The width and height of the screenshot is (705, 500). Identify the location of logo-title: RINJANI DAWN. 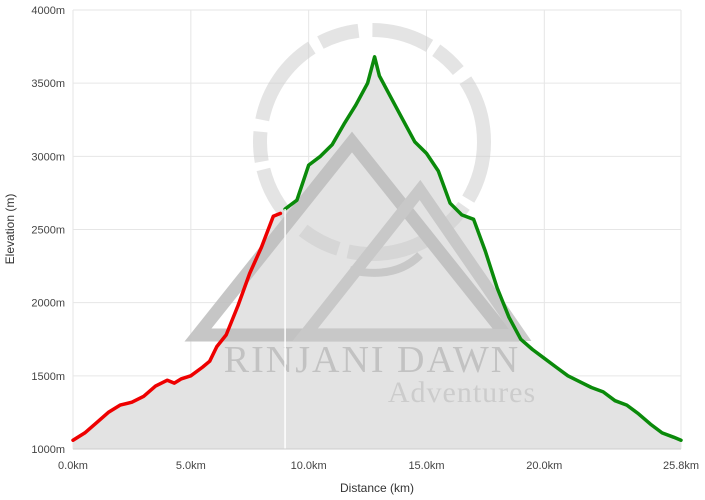
(372, 360).